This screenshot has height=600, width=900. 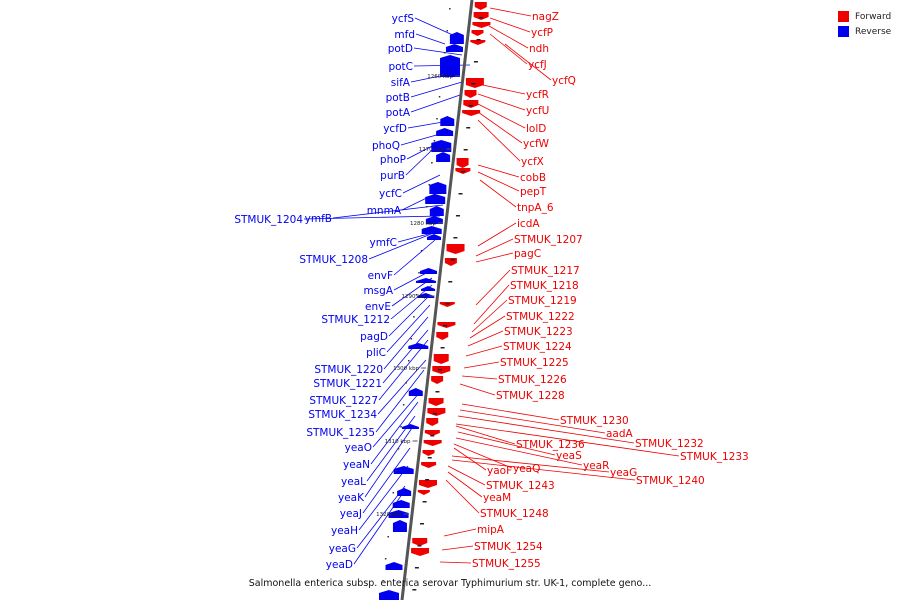 What do you see at coordinates (348, 370) in the screenshot?
I see `reverse-gene-label: STMUK_1220` at bounding box center [348, 370].